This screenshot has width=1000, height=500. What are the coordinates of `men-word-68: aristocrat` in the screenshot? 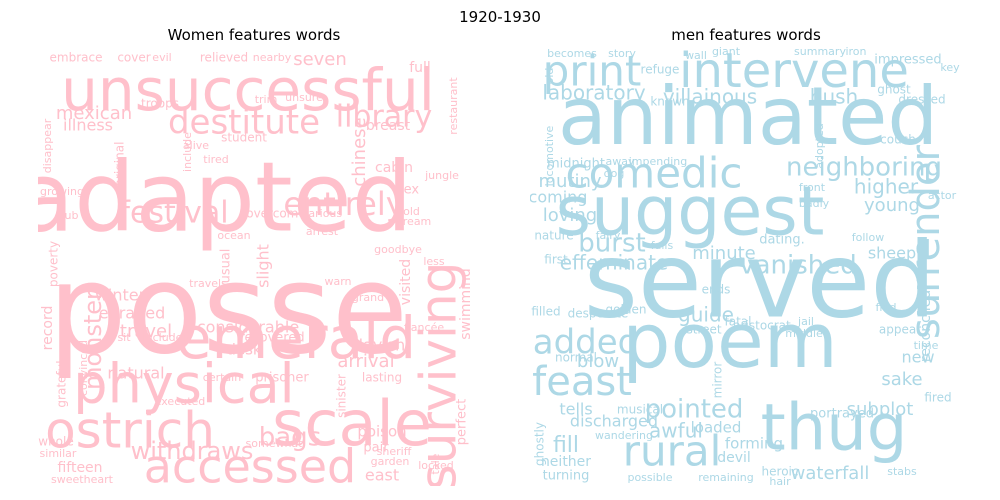 It's located at (762, 326).